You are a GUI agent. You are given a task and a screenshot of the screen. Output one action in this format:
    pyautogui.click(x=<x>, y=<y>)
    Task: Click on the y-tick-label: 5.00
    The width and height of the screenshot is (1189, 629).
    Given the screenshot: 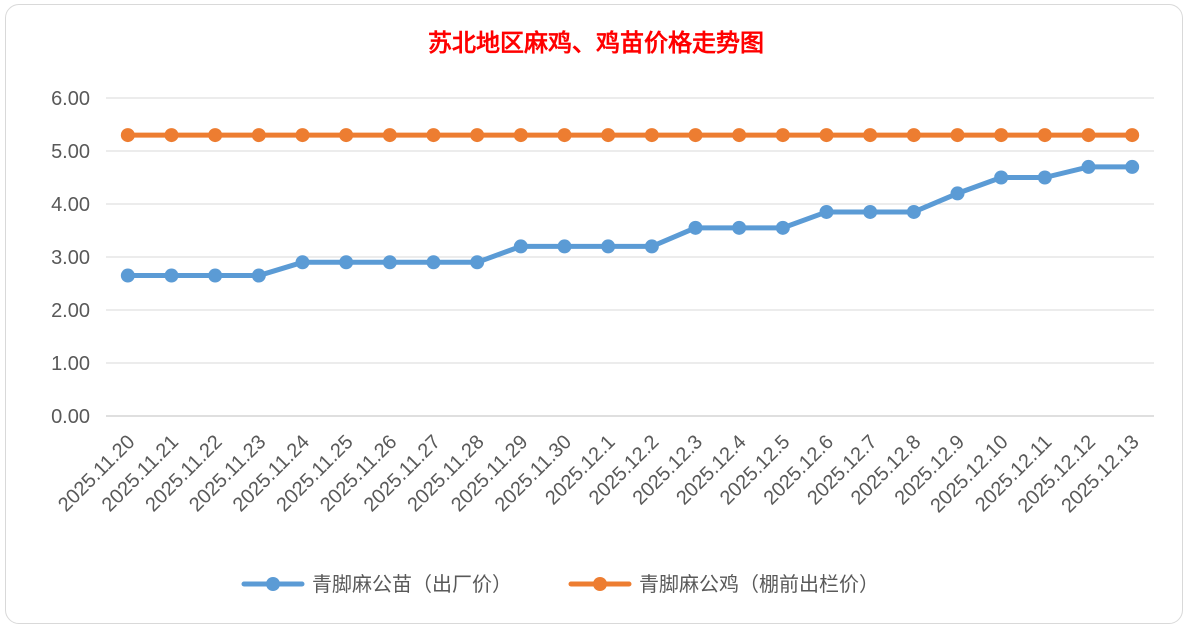 What is the action you would take?
    pyautogui.click(x=70, y=152)
    